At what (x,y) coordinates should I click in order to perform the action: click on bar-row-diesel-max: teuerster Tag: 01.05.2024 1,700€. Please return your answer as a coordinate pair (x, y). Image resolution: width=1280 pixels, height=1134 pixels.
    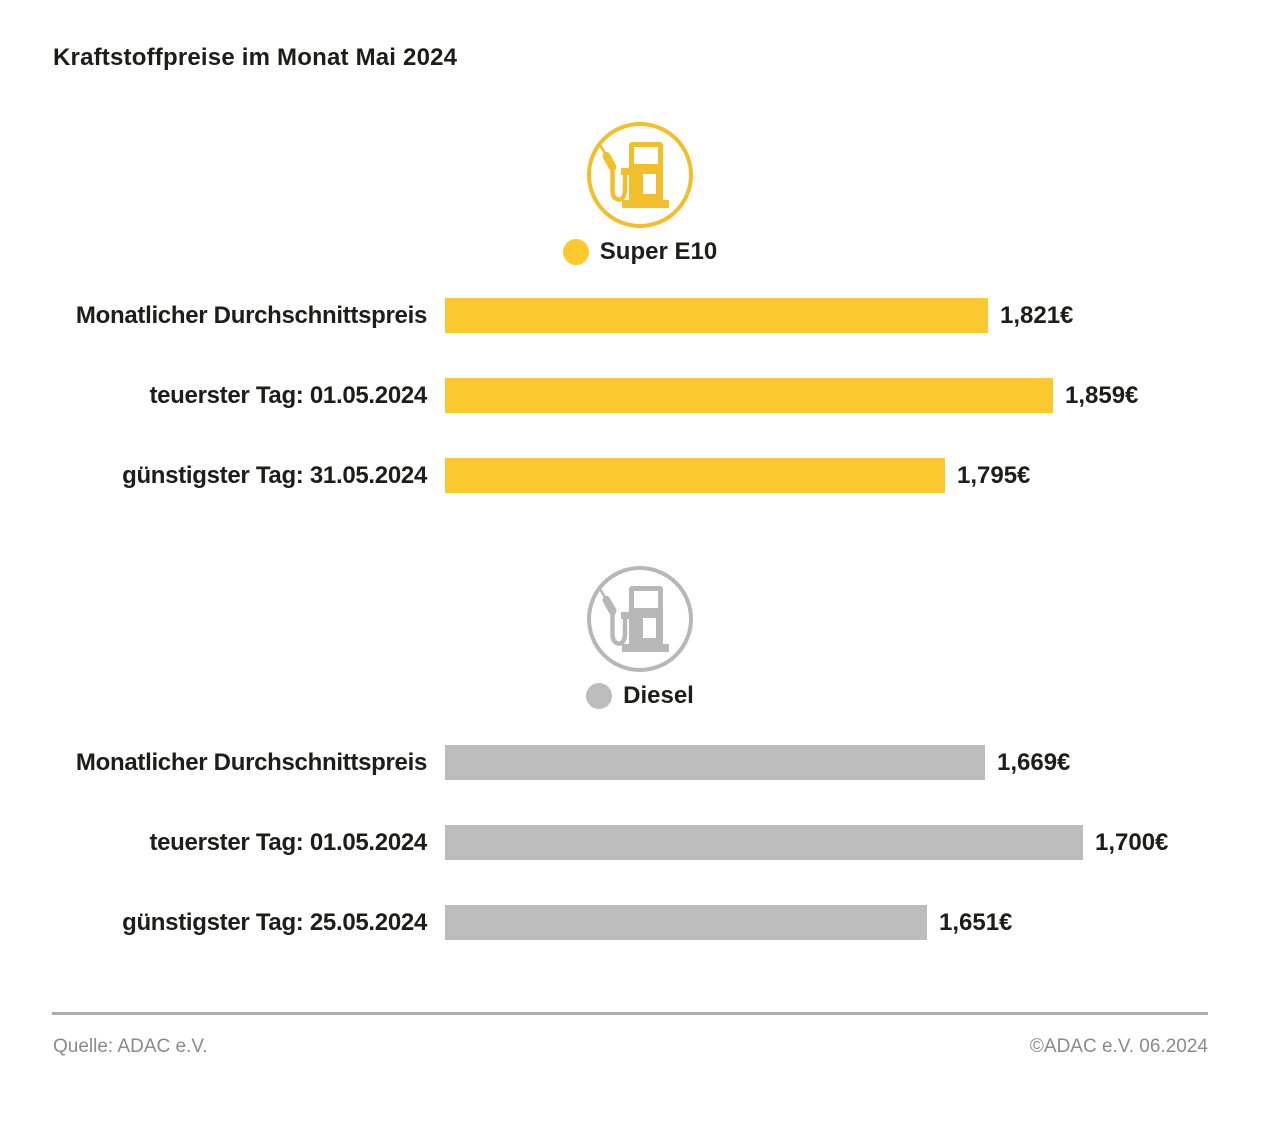
    Looking at the image, I should click on (640, 842).